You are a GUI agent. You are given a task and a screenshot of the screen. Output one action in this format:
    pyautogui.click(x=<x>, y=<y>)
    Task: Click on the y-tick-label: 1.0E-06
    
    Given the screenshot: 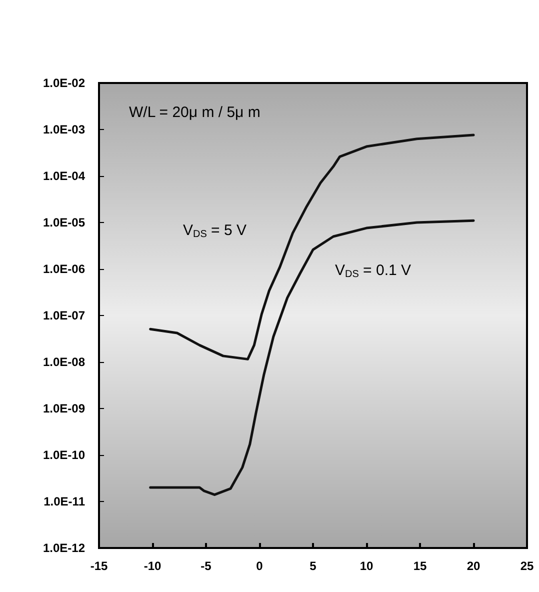 What is the action you would take?
    pyautogui.click(x=64, y=269)
    